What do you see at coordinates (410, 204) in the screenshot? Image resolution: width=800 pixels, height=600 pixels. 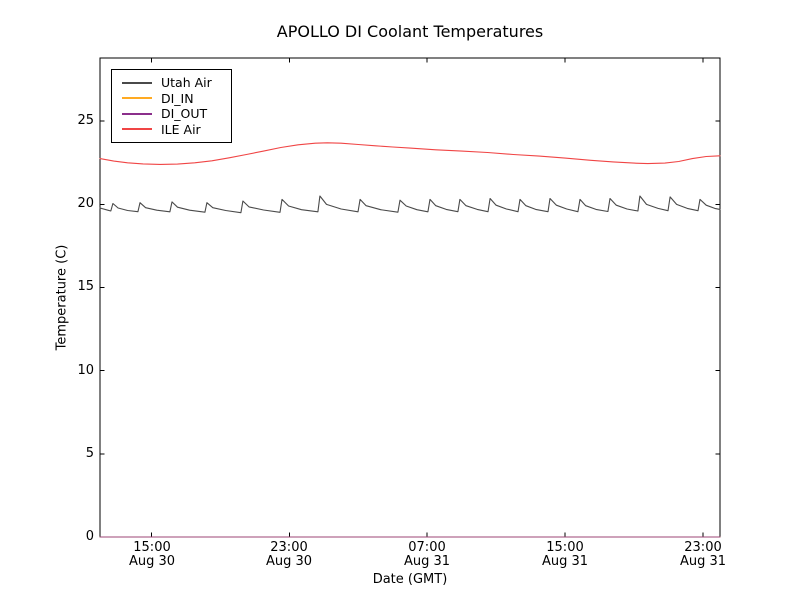 I see `series-line-utah-air` at bounding box center [410, 204].